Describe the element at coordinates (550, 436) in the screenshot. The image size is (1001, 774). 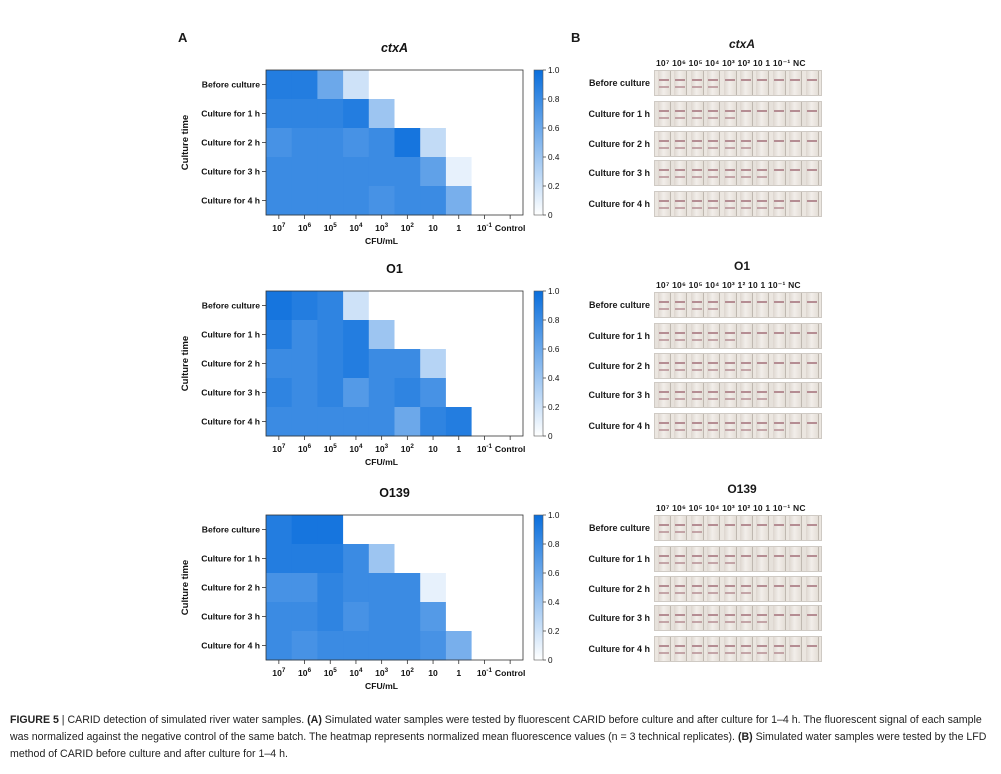
I see `colorbar-tick-label: 0` at that location.